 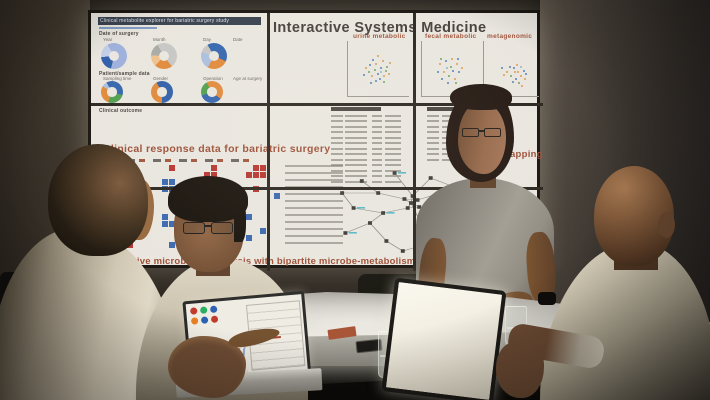 What do you see at coordinates (112, 92) in the screenshot?
I see `donut-sampling-chart` at bounding box center [112, 92].